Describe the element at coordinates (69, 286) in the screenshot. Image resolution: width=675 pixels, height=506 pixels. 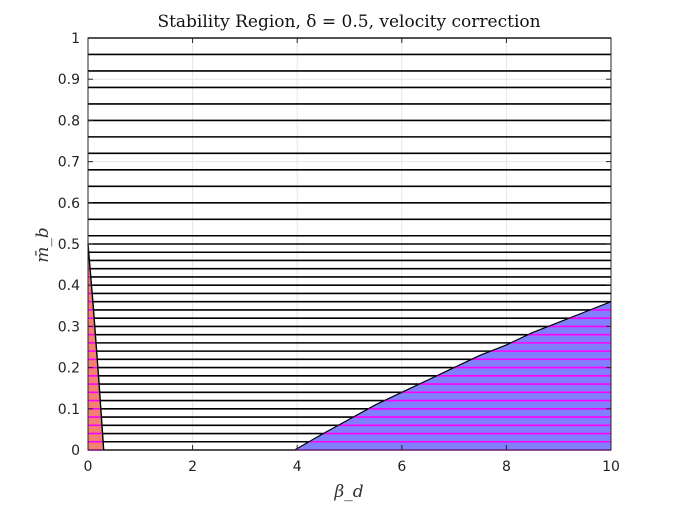
I see `y-tick-label: 0.4` at that location.